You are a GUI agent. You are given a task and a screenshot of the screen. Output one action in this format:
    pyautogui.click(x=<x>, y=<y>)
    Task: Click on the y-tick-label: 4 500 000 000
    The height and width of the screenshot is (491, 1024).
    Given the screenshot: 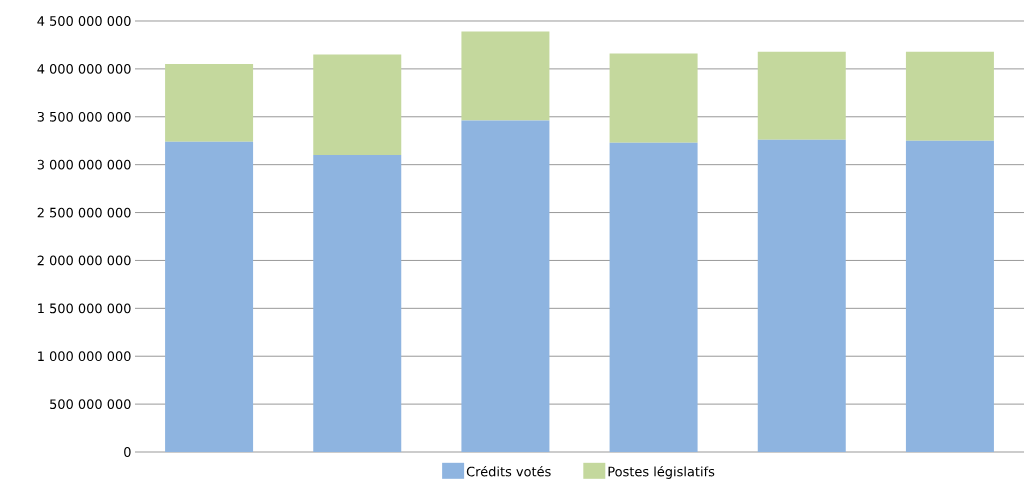 What is the action you would take?
    pyautogui.click(x=84, y=21)
    